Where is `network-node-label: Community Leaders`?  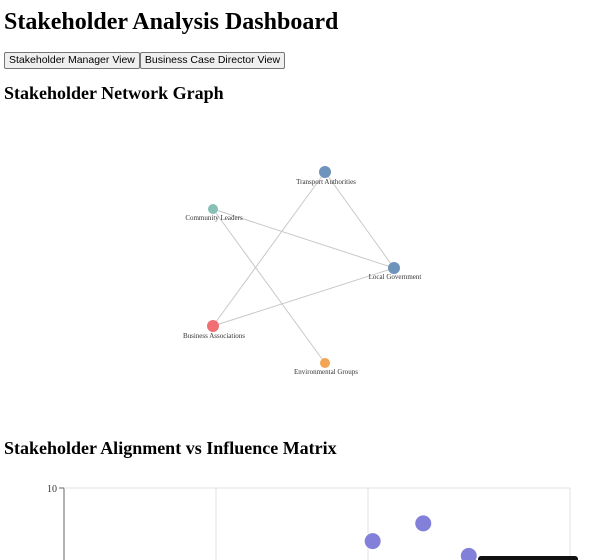 network-node-label: Community Leaders is located at coordinates (214, 218).